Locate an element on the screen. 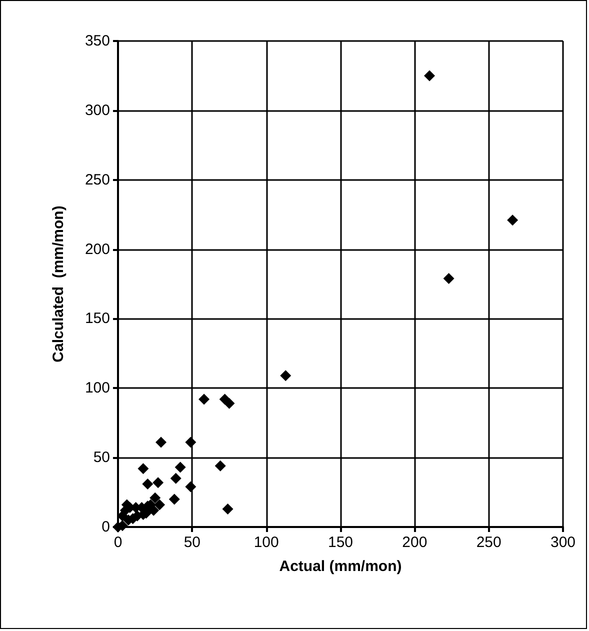  x-tick-label: 0 is located at coordinates (118, 542).